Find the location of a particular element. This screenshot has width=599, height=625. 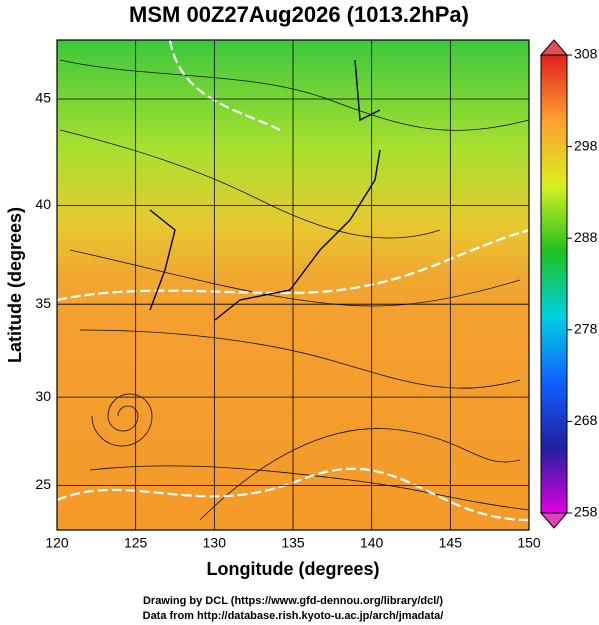

y-tick-label: 45 is located at coordinates (43, 98).